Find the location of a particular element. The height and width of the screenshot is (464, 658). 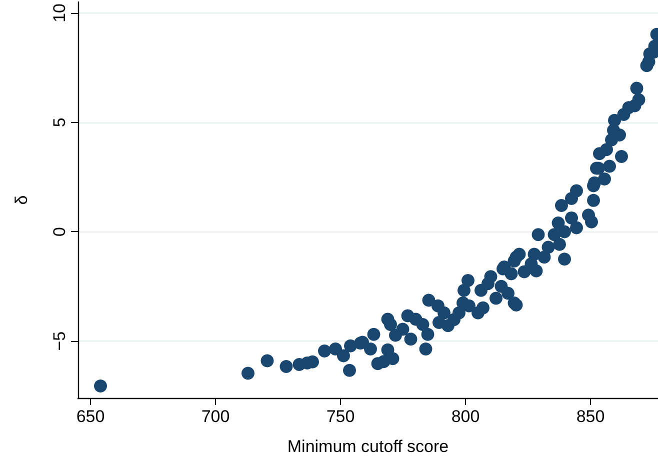

x-tick-label: 650 is located at coordinates (90, 416).